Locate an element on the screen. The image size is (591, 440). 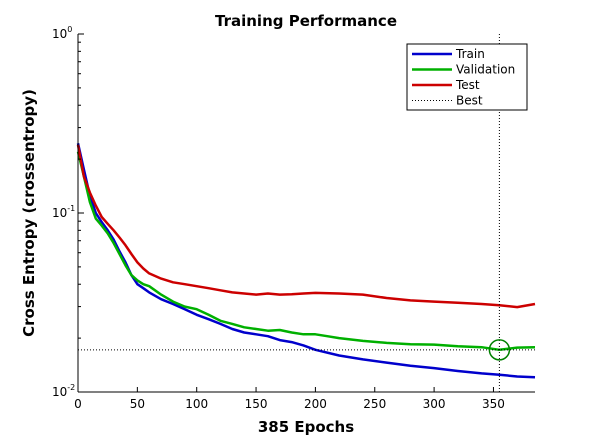
legend-label-best: Best is located at coordinates (469, 101).